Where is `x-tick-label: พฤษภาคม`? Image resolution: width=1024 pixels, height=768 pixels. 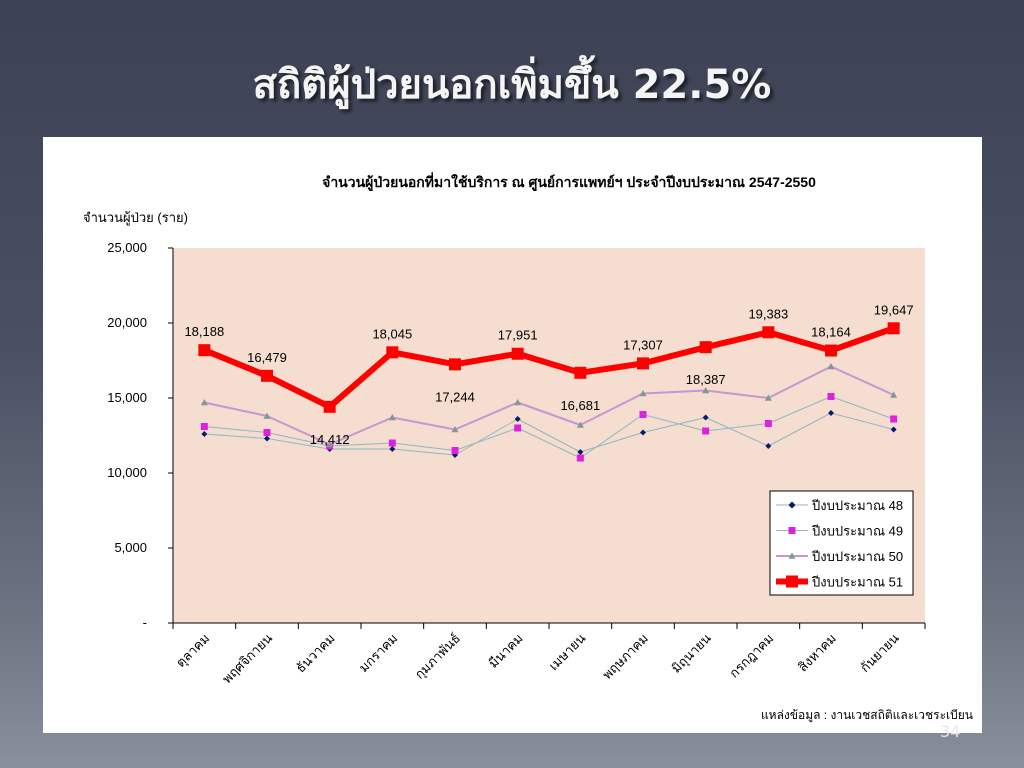 x-tick-label: พฤษภาคม is located at coordinates (625, 657).